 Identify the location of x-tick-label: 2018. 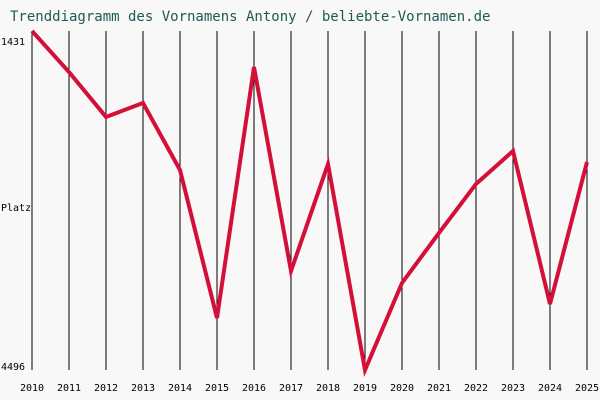
(328, 388).